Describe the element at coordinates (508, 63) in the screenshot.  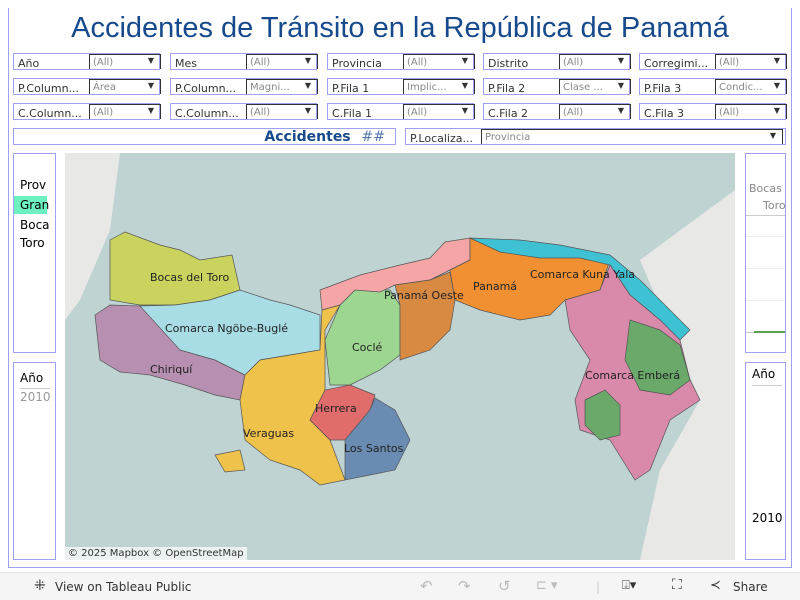
I see `filter-label: Distrito` at that location.